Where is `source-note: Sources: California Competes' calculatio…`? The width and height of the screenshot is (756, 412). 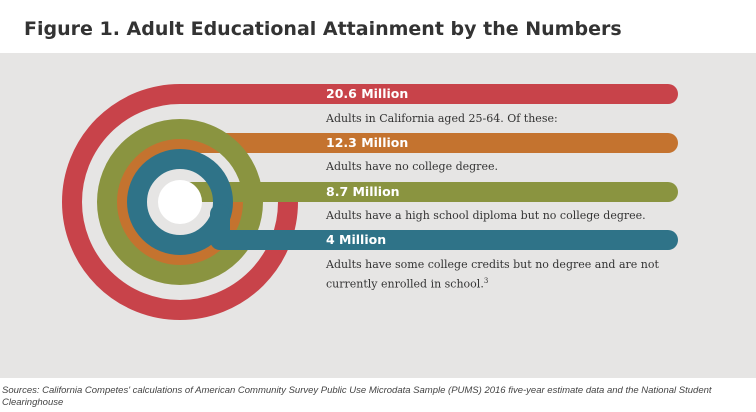
source-note: Sources: California Competes' calculatio… is located at coordinates (357, 396).